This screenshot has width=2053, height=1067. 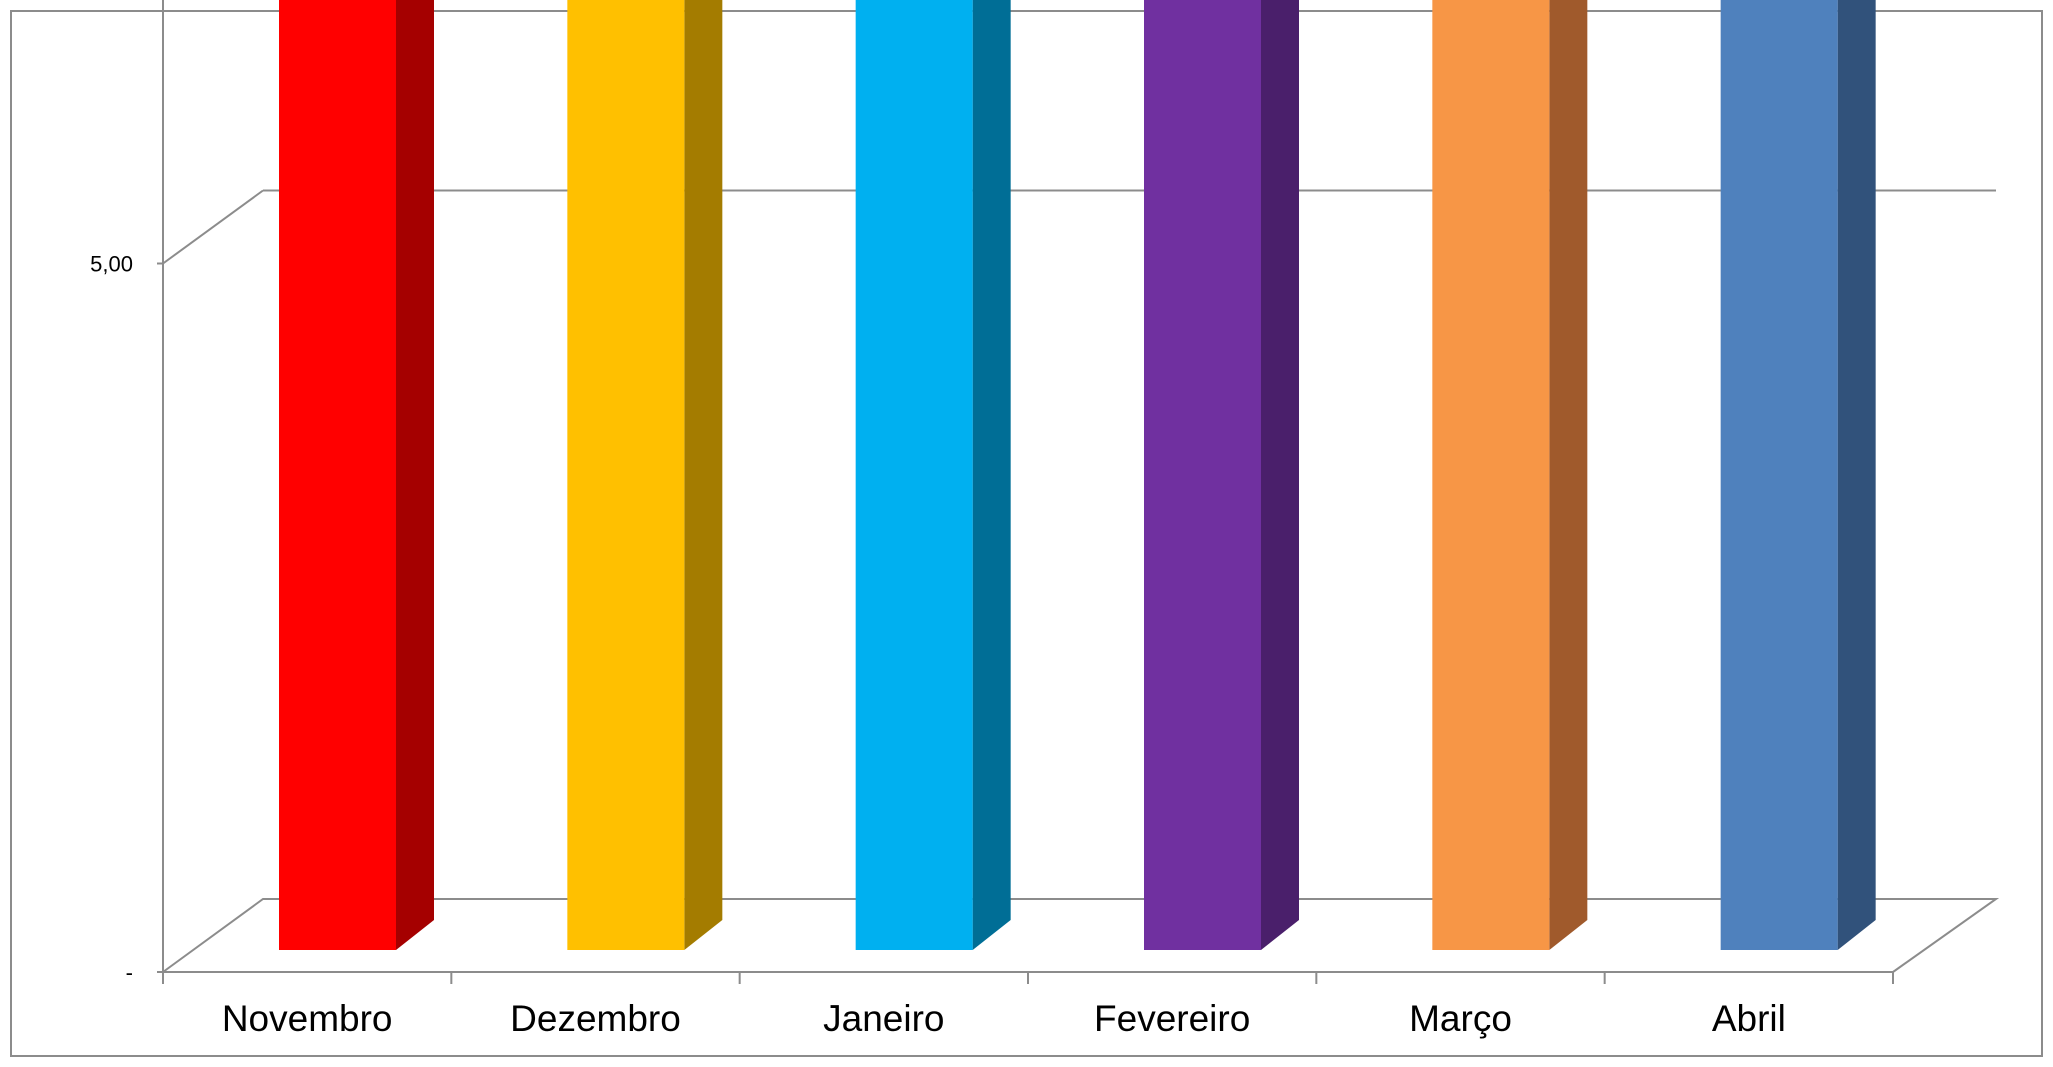 I want to click on category-label: Novembro, so click(x=307, y=1018).